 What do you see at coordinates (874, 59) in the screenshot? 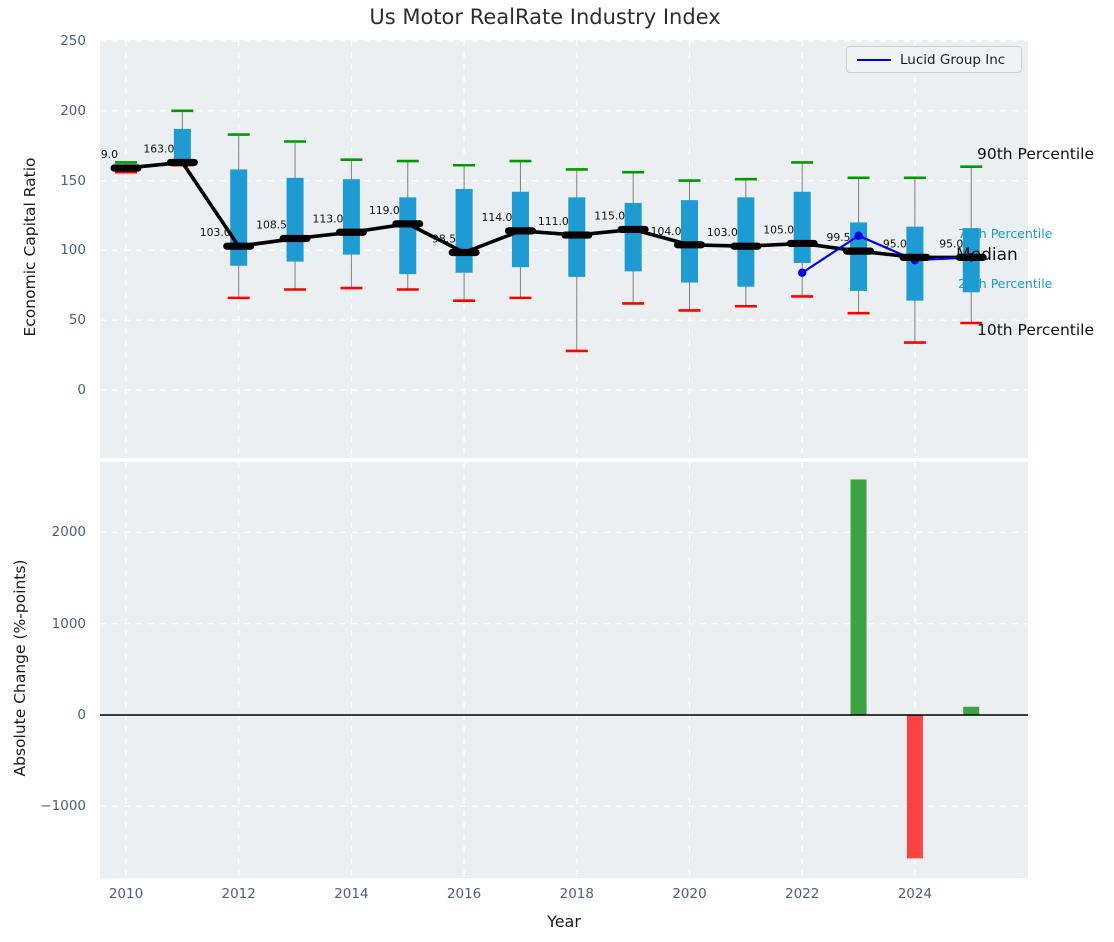
I see `legend-line-sample` at bounding box center [874, 59].